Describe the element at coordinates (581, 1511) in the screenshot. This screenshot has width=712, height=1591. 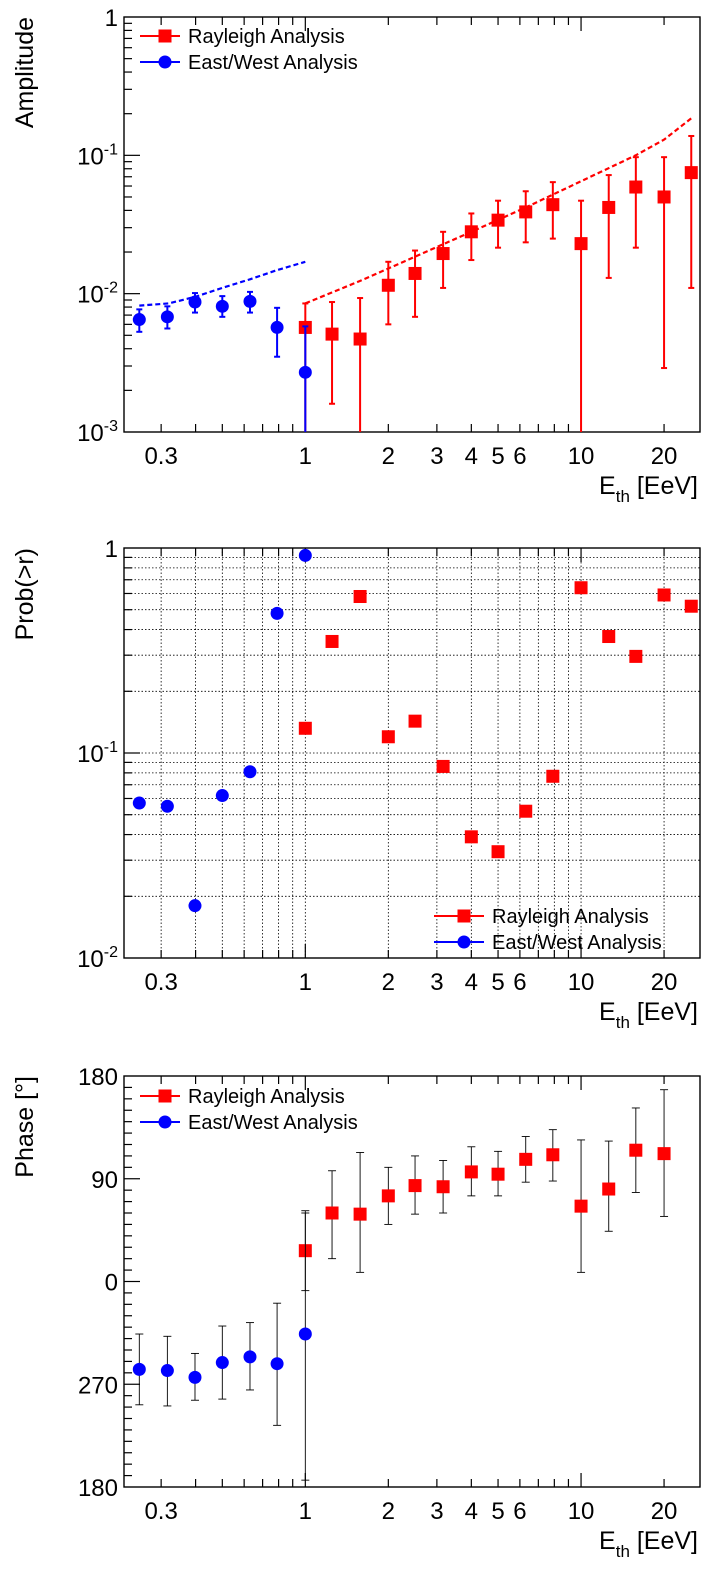
I see `x-tick-label: 10` at that location.